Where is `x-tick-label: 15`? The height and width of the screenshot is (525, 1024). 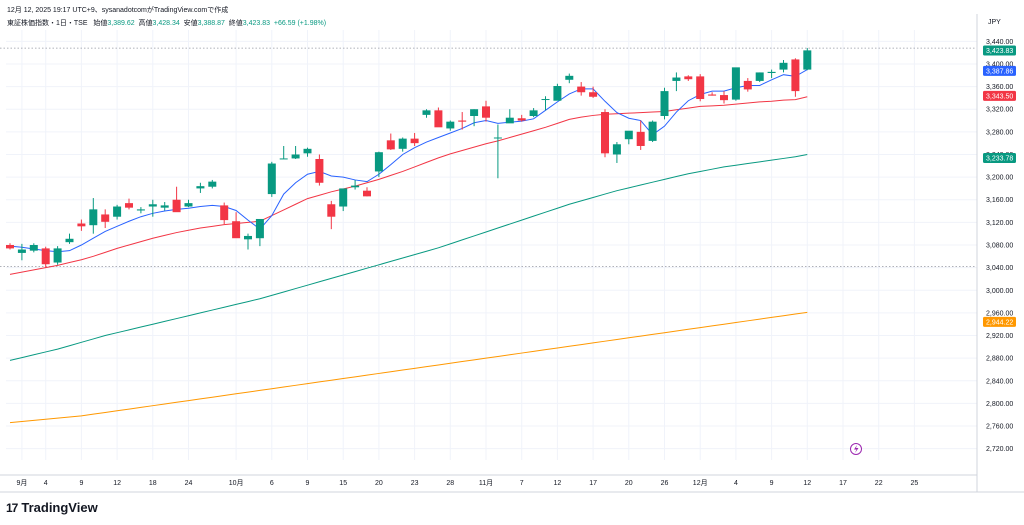
x-tick-label: 15 is located at coordinates (343, 483).